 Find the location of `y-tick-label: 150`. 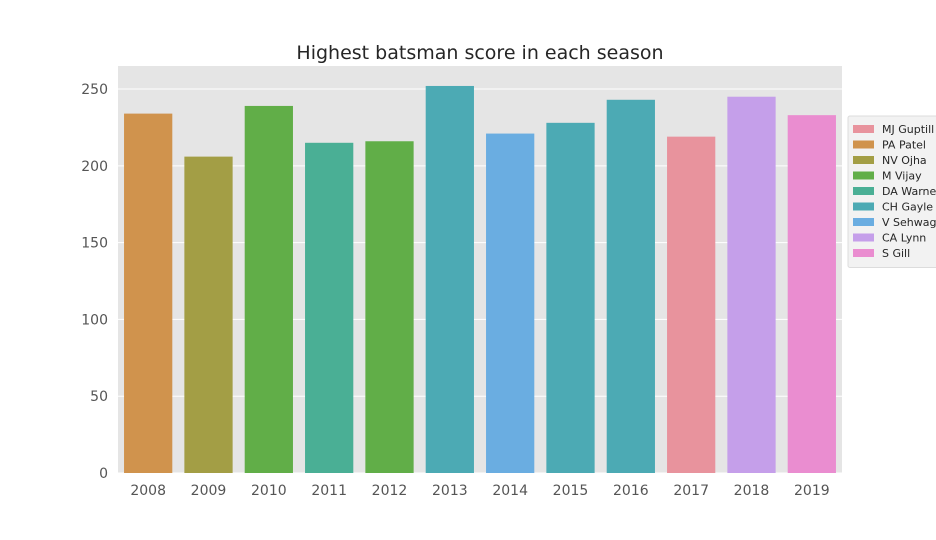

y-tick-label: 150 is located at coordinates (94, 244).